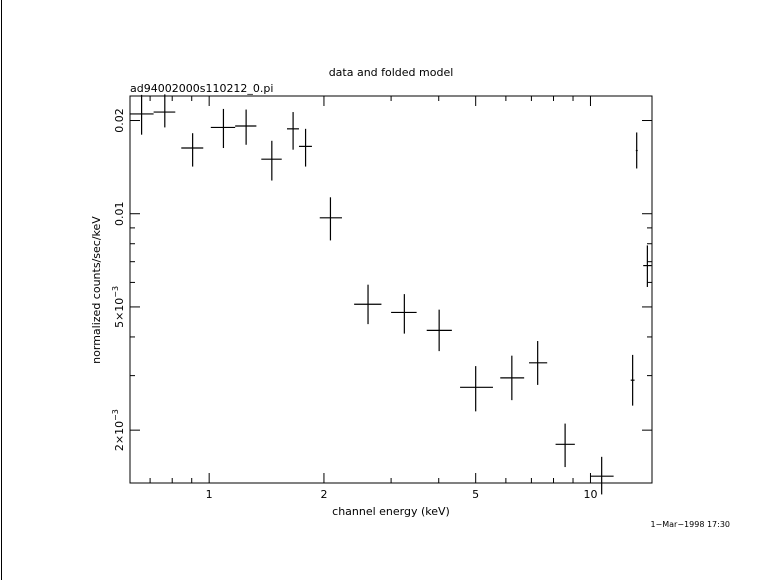 The height and width of the screenshot is (580, 781). I want to click on y-tick-label: 0.01, so click(119, 213).